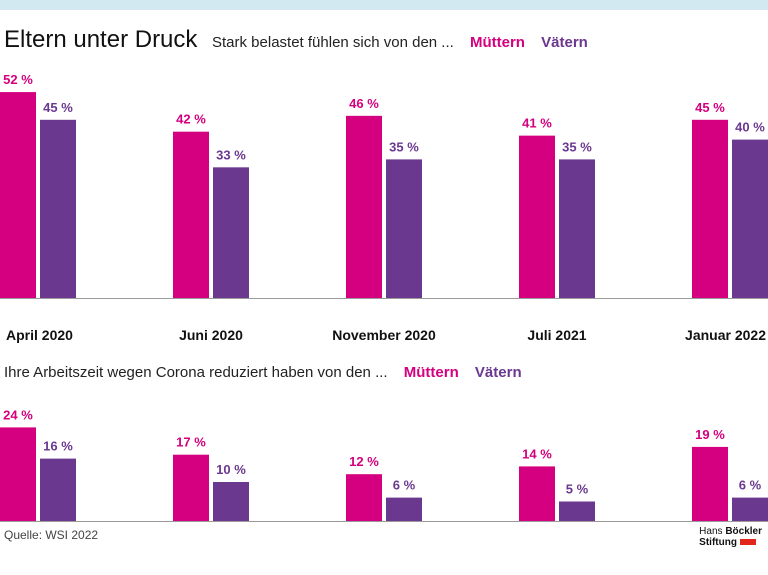  Describe the element at coordinates (431, 372) in the screenshot. I see `chart2-legend-muetter: Müttern` at that location.